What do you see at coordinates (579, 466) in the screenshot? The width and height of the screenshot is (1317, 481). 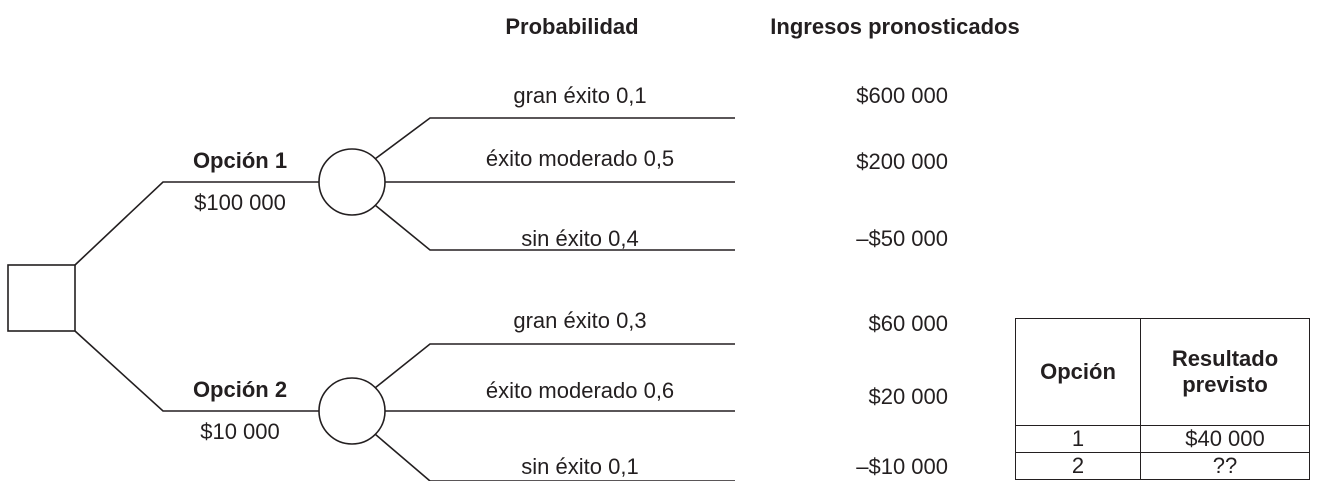 I see `outcome-label: sin éxito 0,1` at bounding box center [579, 466].